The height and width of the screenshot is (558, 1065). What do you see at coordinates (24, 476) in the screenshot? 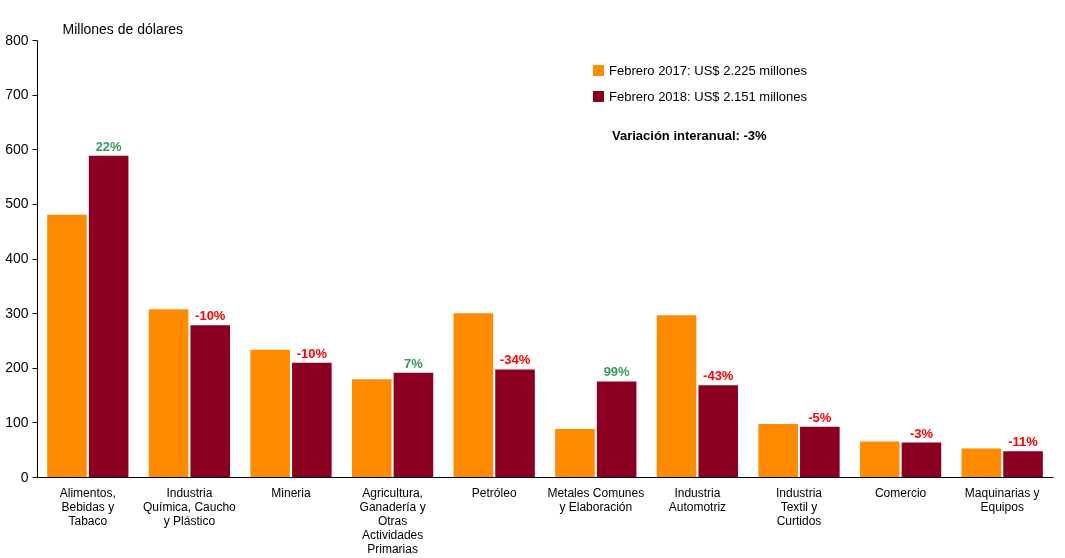
I see `y-tick-label: 0` at bounding box center [24, 476].